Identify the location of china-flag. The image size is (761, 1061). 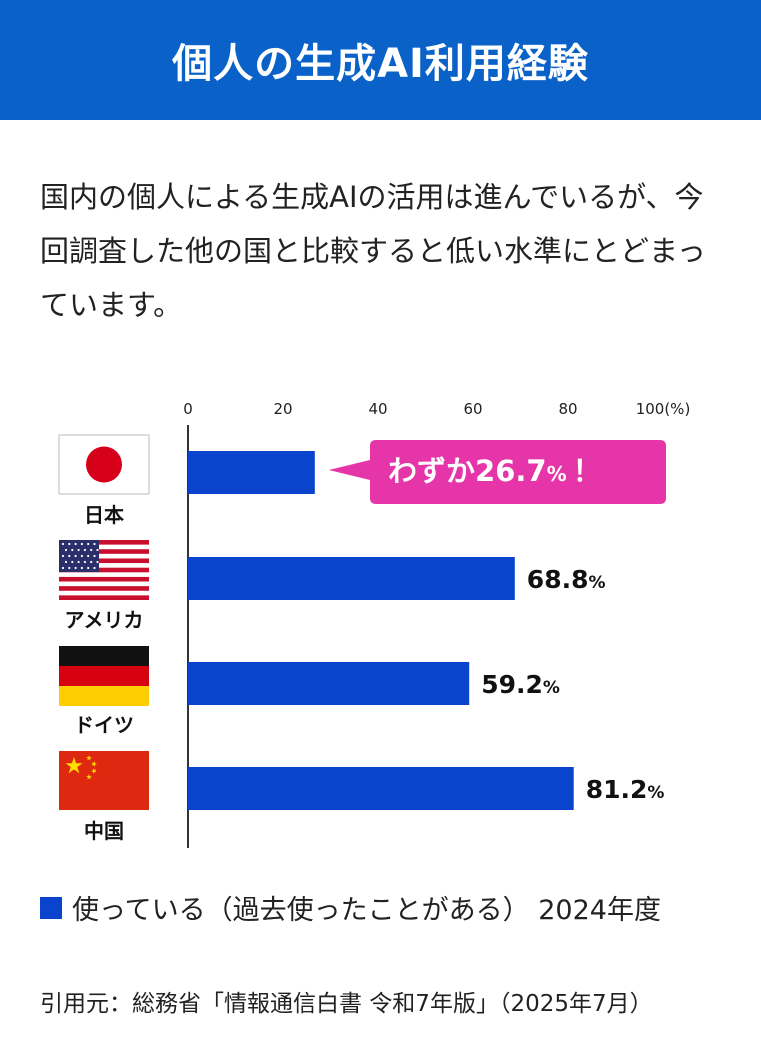
(104, 780).